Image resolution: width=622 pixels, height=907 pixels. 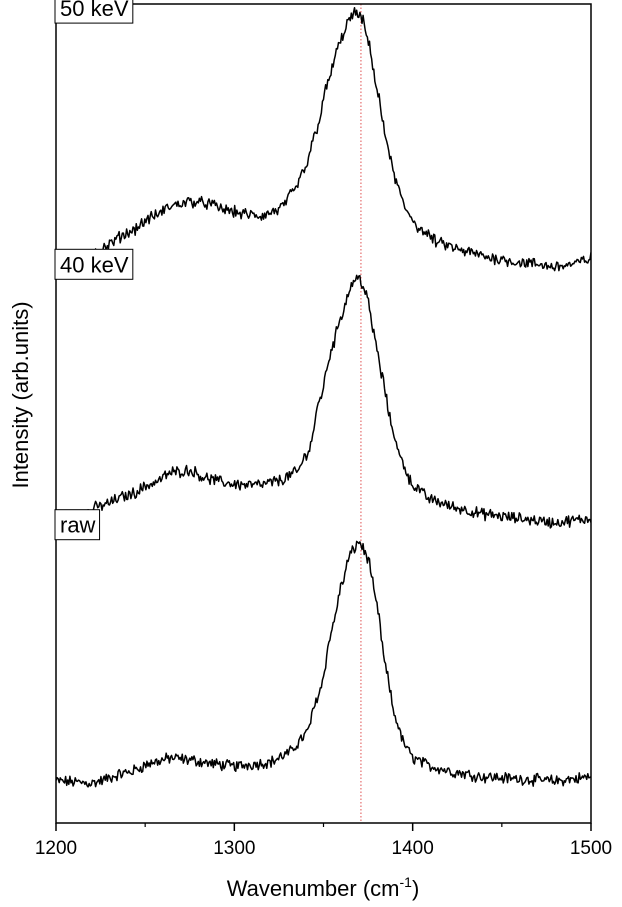 What do you see at coordinates (56, 848) in the screenshot?
I see `x-tick-label: 1200` at bounding box center [56, 848].